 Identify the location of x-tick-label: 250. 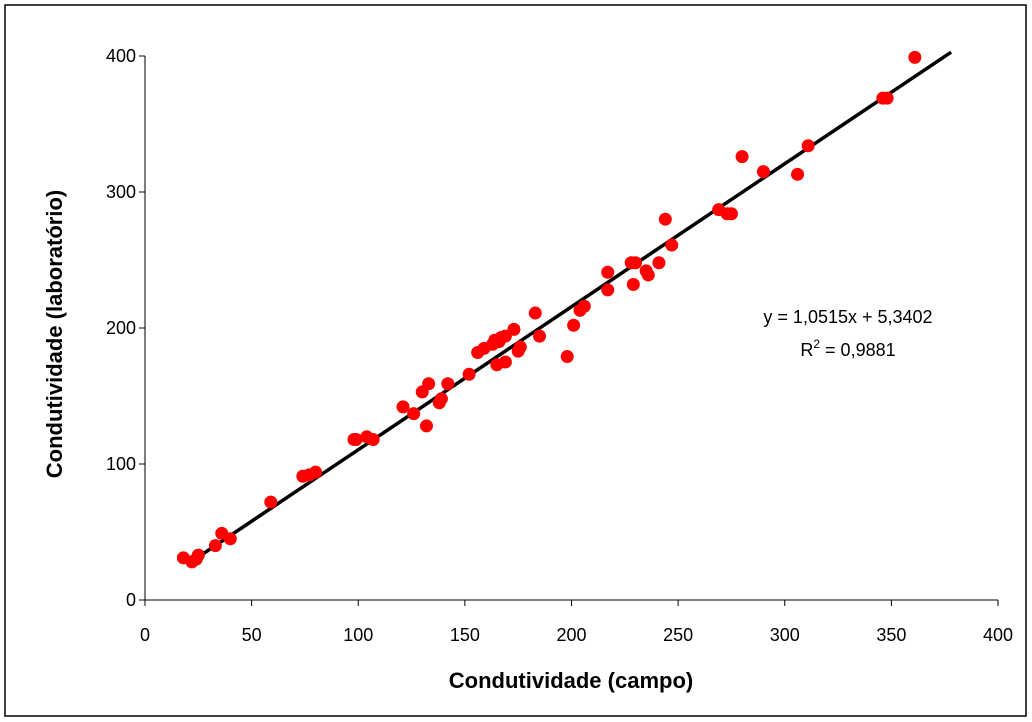
(678, 635).